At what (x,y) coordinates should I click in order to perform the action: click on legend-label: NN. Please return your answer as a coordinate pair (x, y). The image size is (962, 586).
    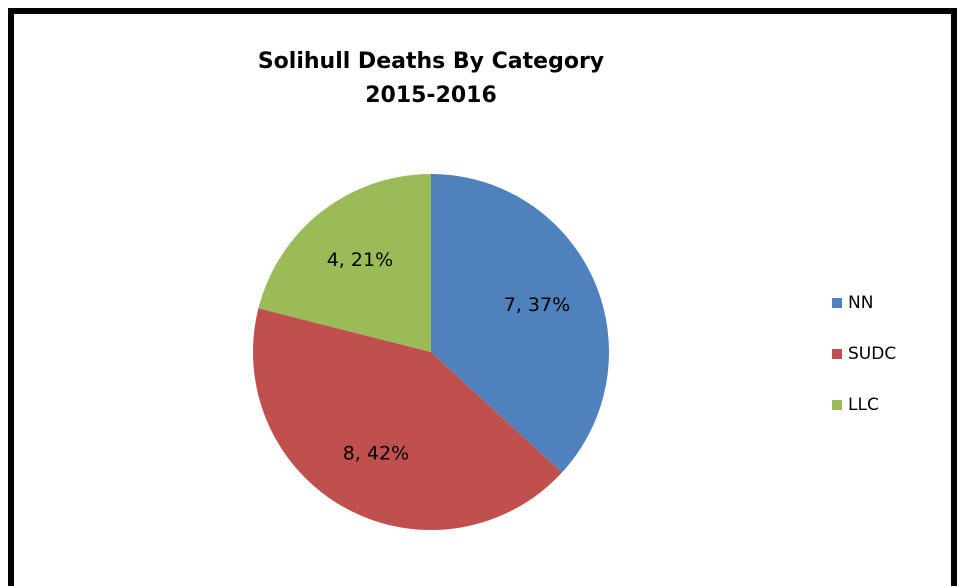
    Looking at the image, I should click on (860, 303).